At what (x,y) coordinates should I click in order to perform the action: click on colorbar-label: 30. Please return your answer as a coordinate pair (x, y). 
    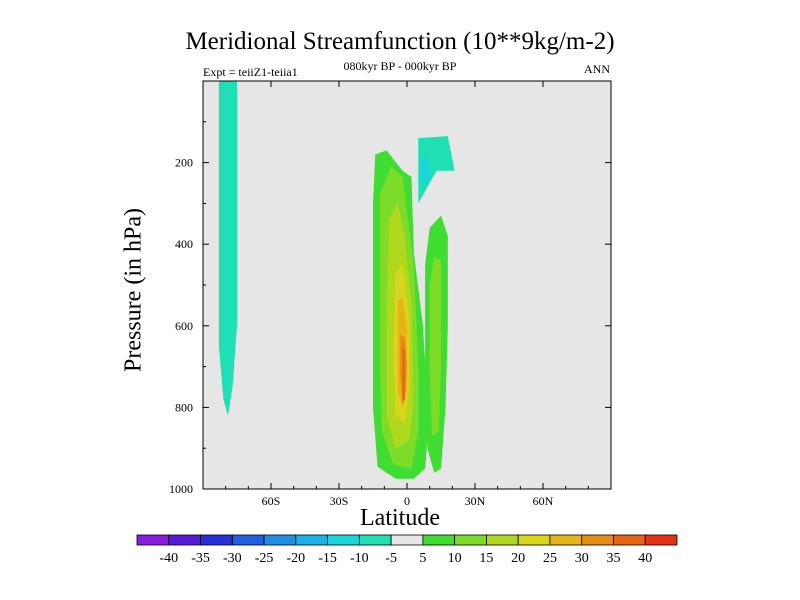
    Looking at the image, I should click on (582, 558).